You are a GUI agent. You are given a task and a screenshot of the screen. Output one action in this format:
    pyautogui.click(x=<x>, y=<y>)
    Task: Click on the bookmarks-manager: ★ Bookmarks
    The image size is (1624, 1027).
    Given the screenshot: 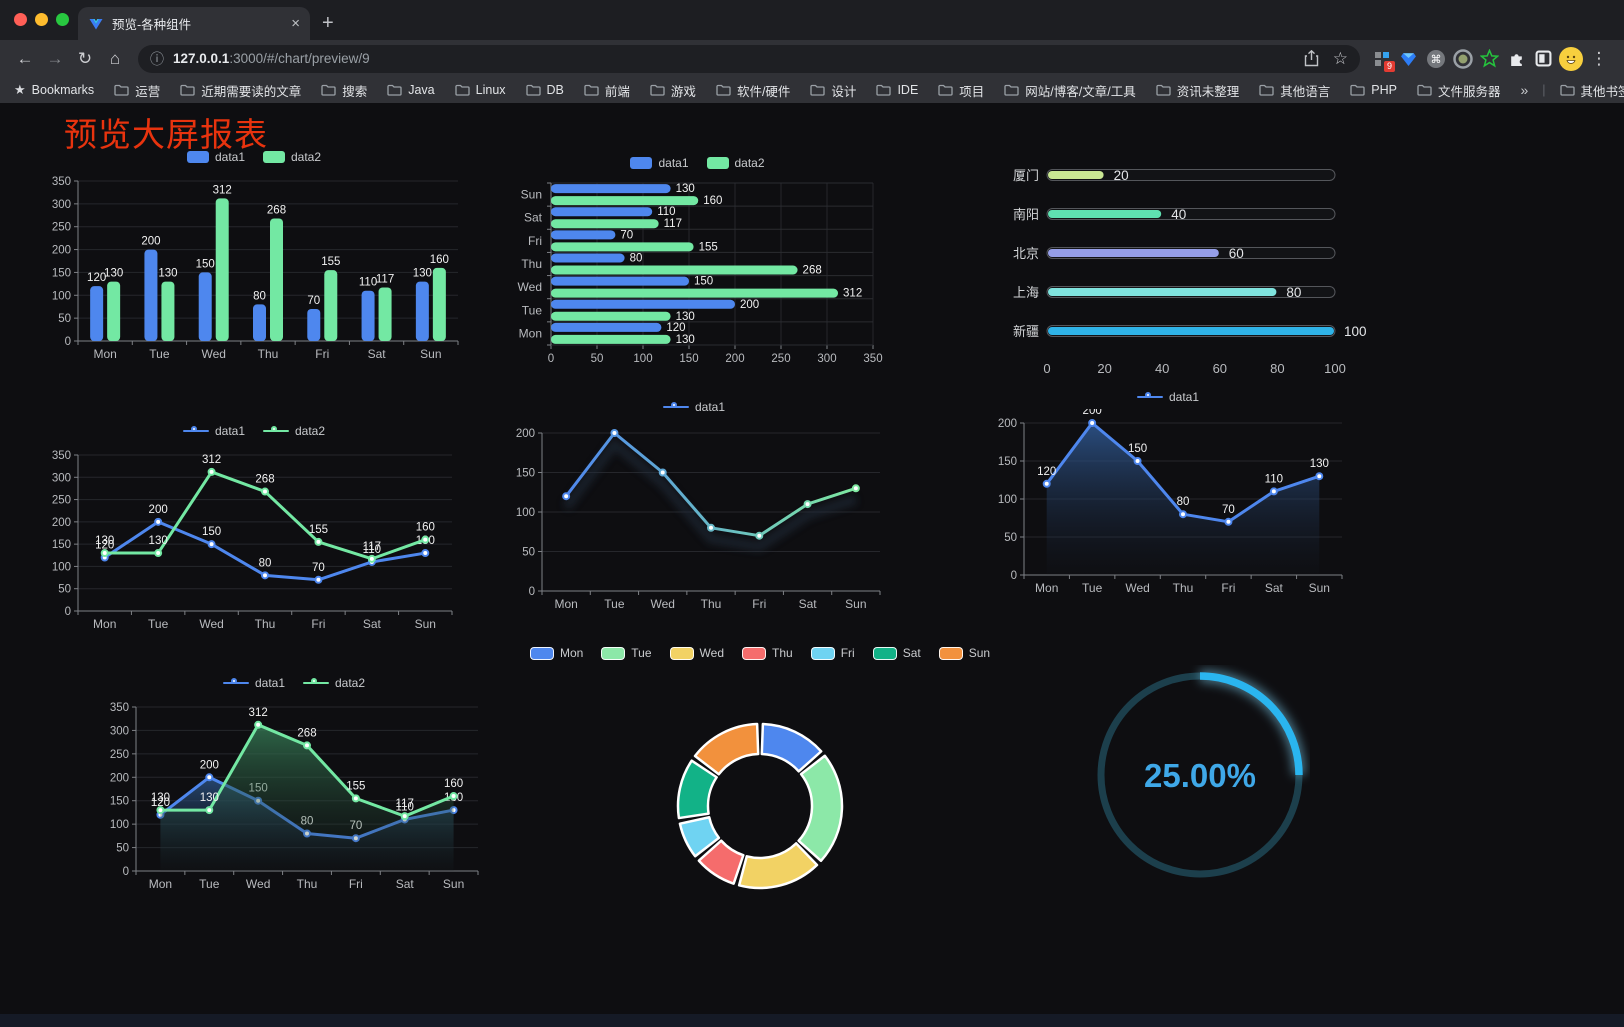 What is the action you would take?
    pyautogui.click(x=54, y=90)
    